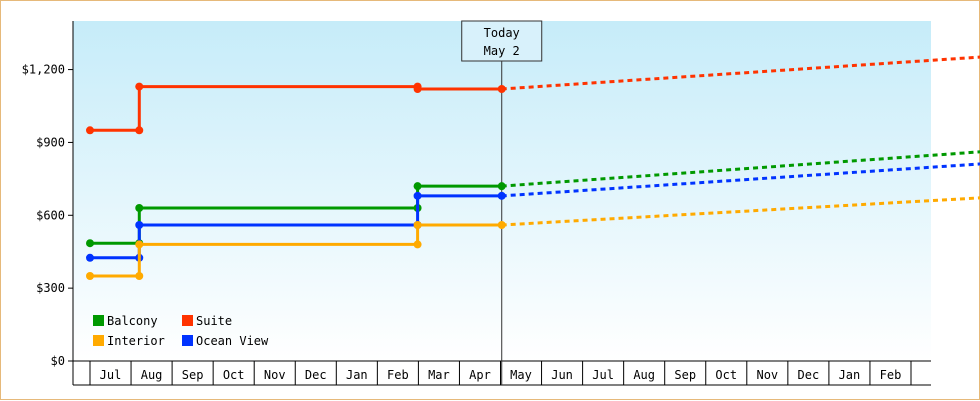 This screenshot has width=980, height=401. I want to click on today-date: May 2, so click(502, 51).